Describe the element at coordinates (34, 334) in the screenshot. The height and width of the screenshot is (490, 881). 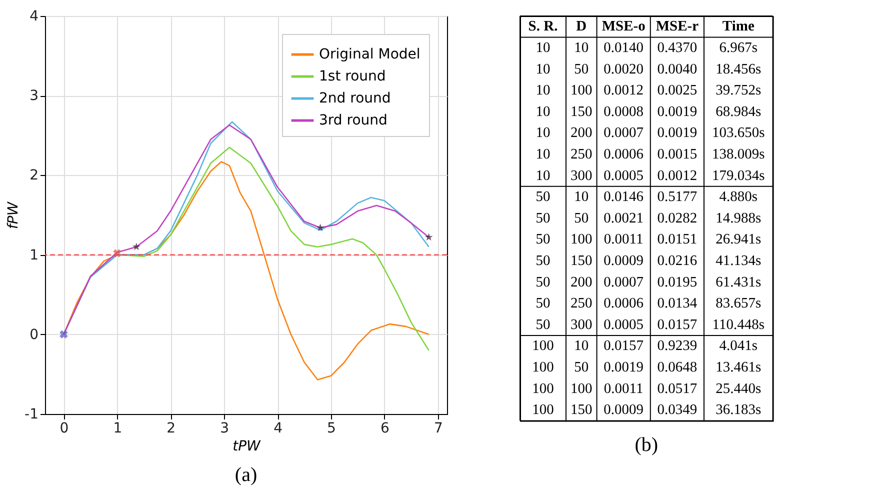
I see `y-tick-label: 0` at that location.